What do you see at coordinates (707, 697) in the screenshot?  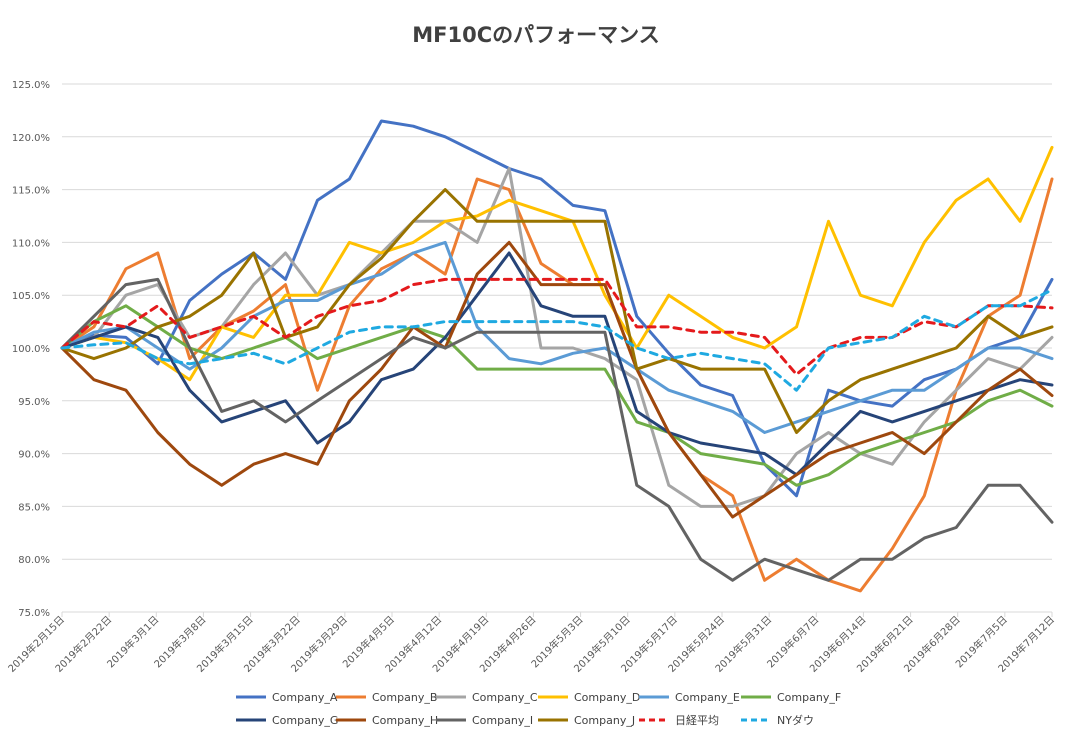 I see `legend-label: Company_E` at bounding box center [707, 697].